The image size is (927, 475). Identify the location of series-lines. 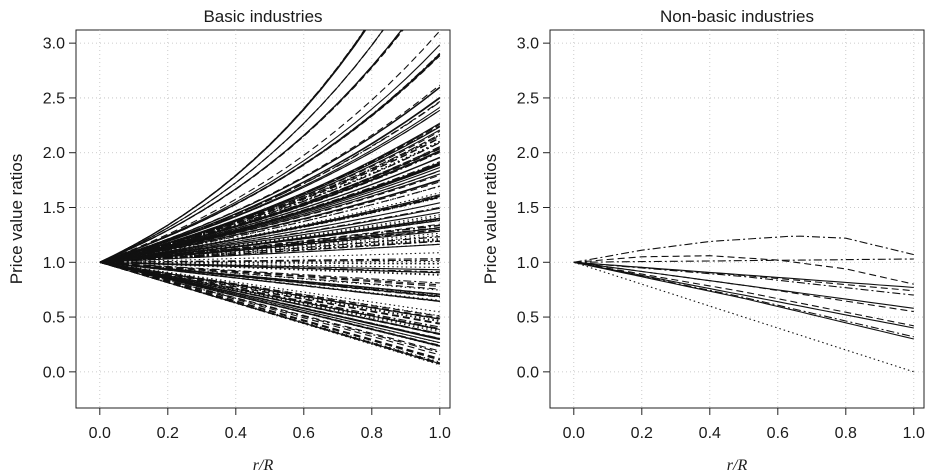
(743, 304).